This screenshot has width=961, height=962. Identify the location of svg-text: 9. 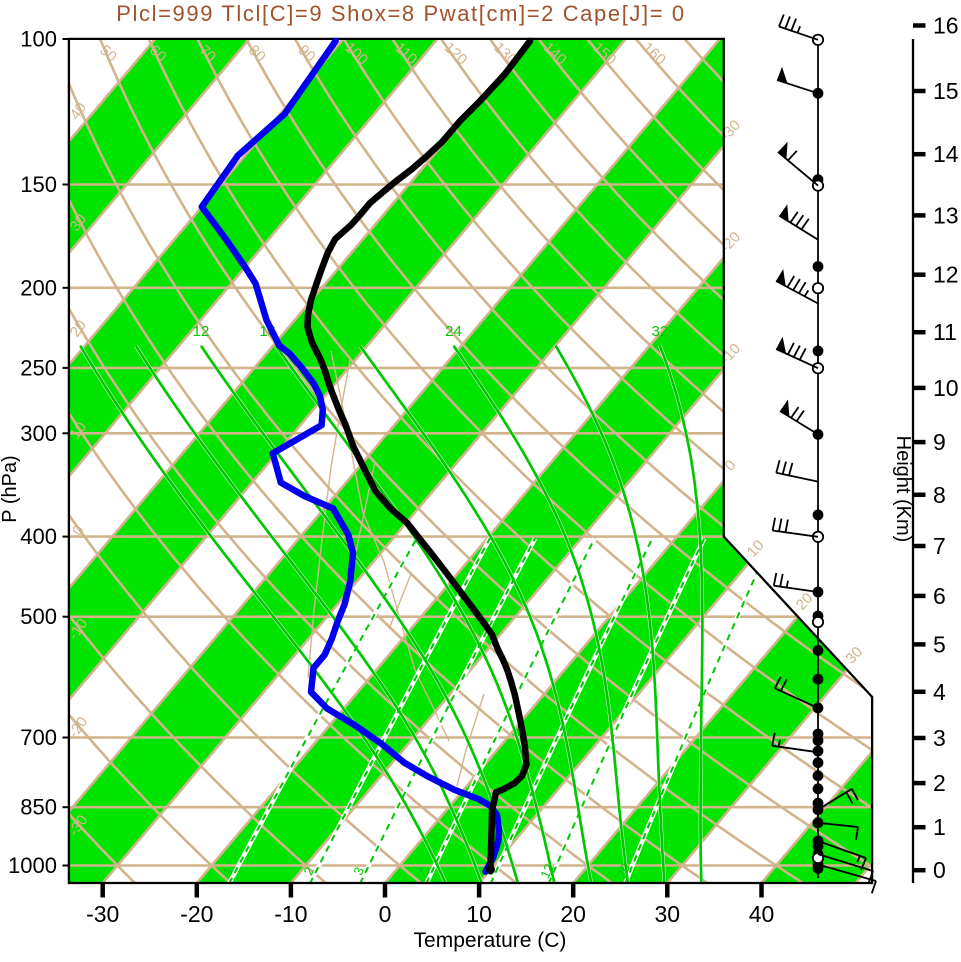
(939, 442).